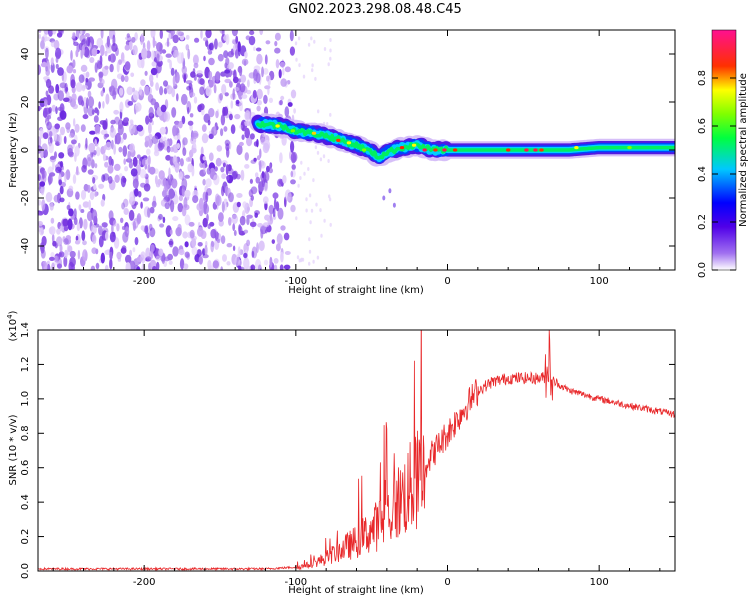  I want to click on x-tick-label: 0, so click(447, 281).